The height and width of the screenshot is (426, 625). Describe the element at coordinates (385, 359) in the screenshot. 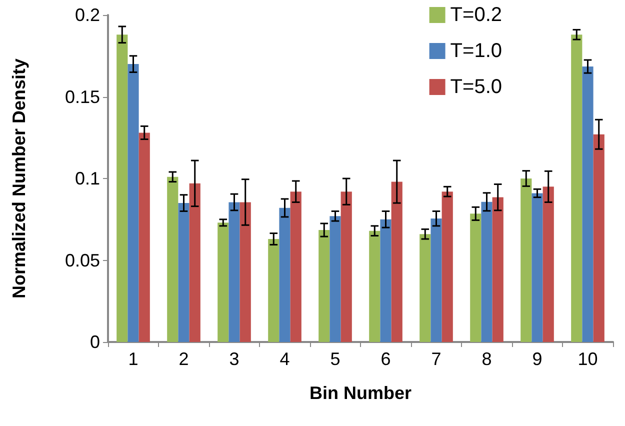

I see `x-tick-label: 6` at that location.